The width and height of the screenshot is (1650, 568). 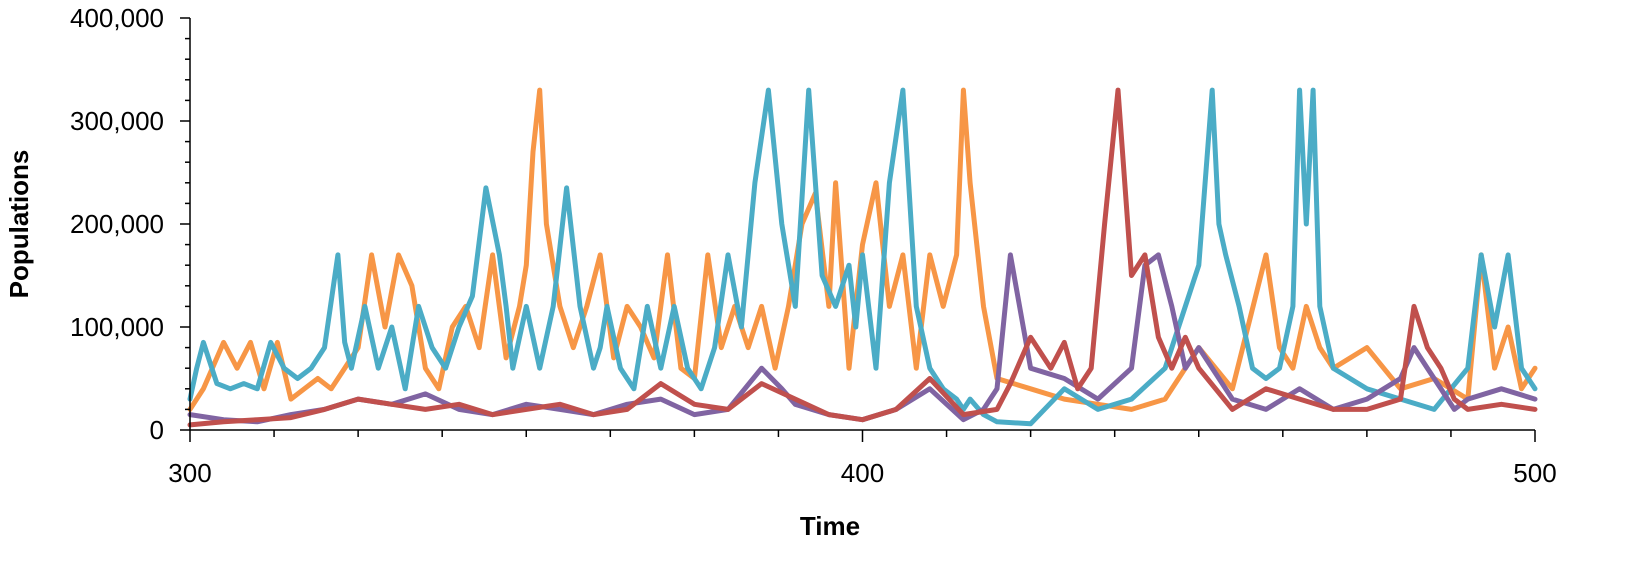 What do you see at coordinates (117, 327) in the screenshot?
I see `y-tick-label: 100,000` at bounding box center [117, 327].